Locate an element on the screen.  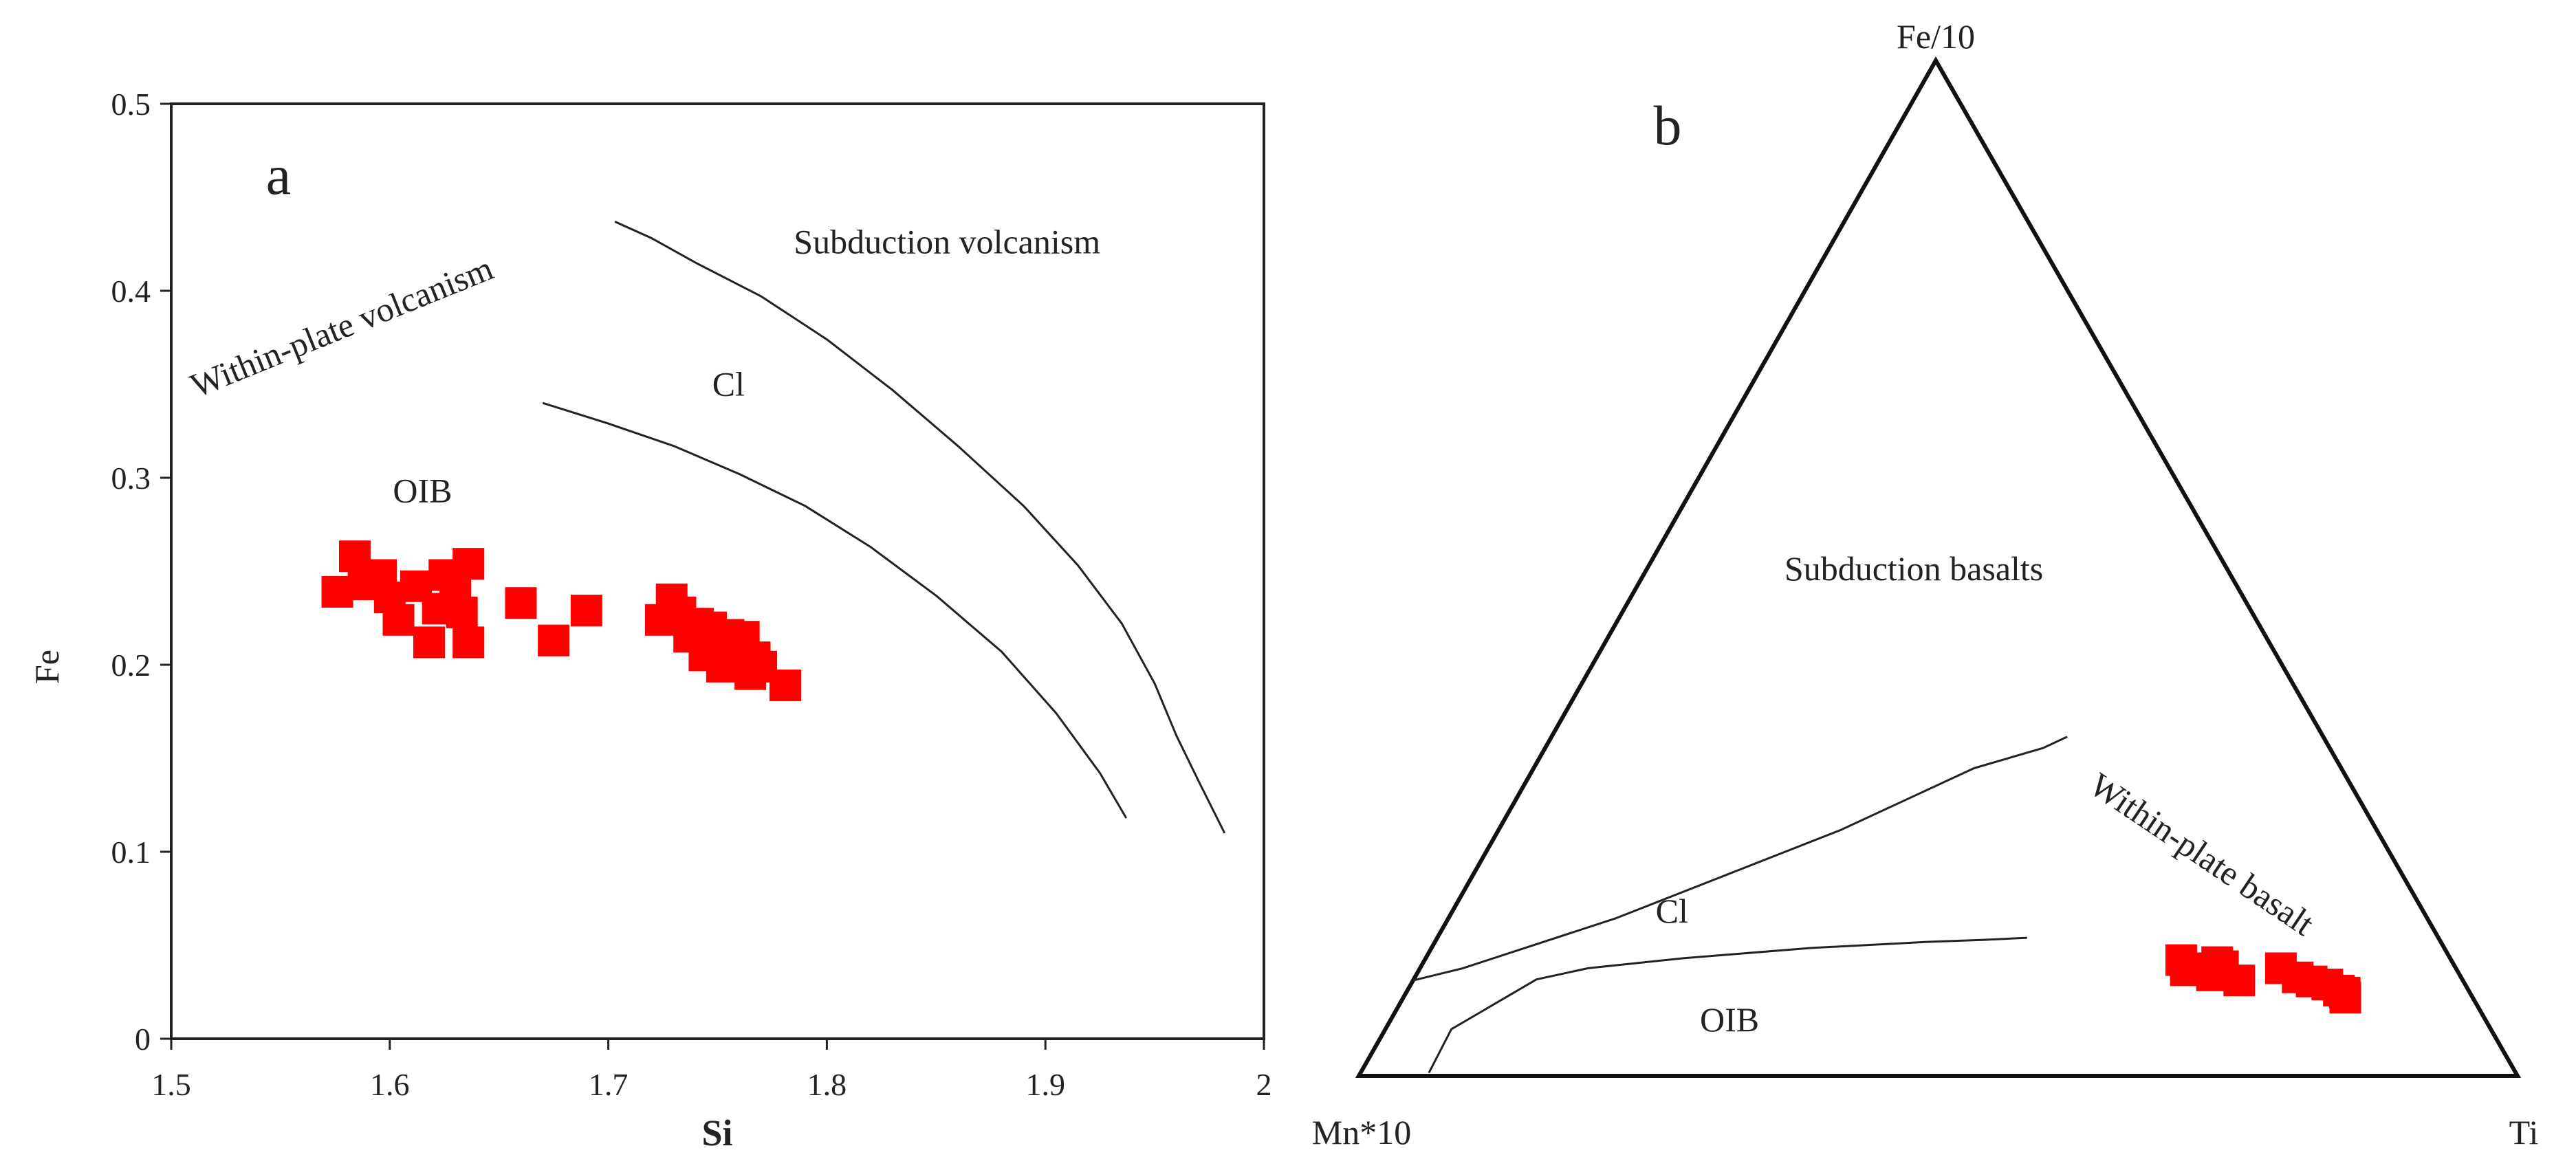
panel-a-x-tick-label: 1.8 is located at coordinates (827, 1084).